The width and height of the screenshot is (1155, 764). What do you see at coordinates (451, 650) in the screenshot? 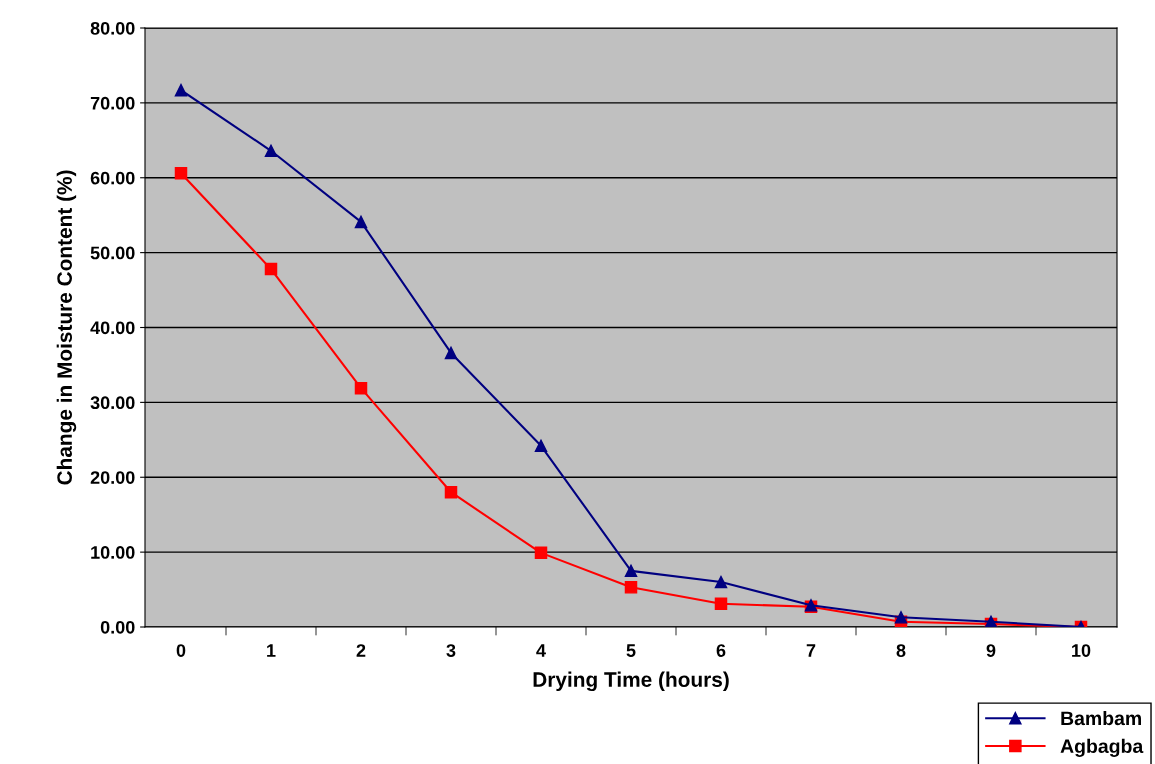
I see `x-tick-label: 3` at bounding box center [451, 650].